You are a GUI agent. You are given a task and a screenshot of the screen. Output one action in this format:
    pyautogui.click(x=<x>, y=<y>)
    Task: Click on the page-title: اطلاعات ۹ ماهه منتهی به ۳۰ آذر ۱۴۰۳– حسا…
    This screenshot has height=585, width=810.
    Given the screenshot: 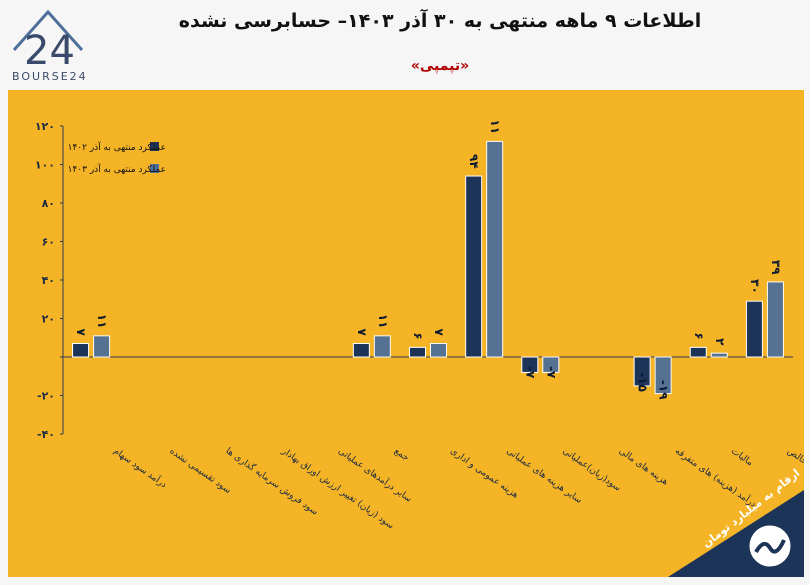 What is the action you would take?
    pyautogui.click(x=440, y=21)
    